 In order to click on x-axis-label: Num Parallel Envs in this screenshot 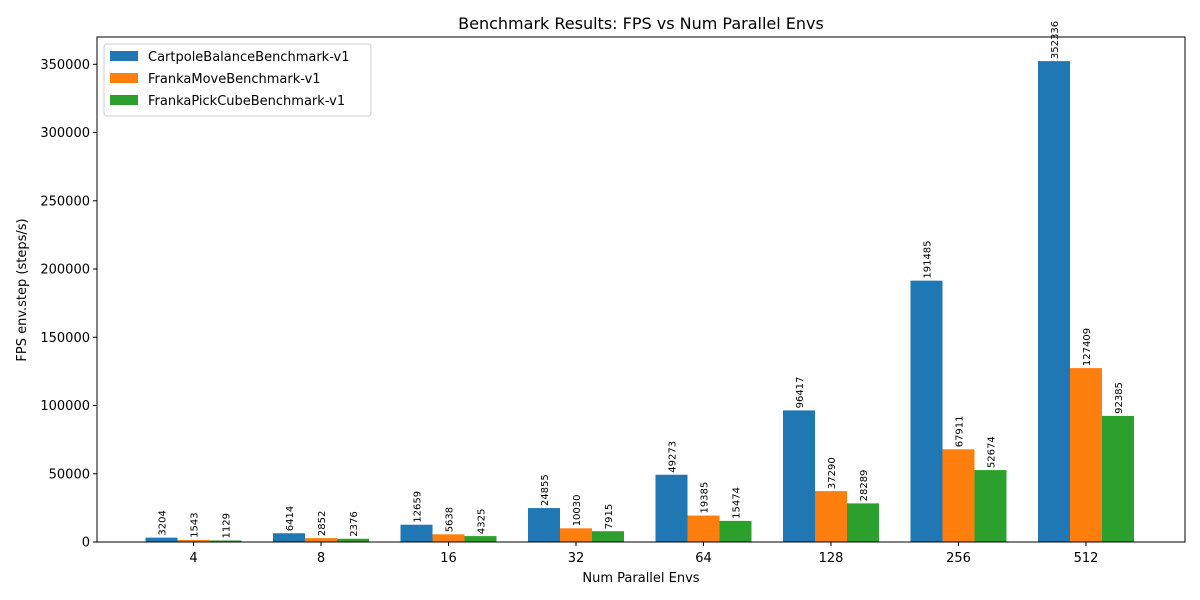, I will do `click(640, 578)`.